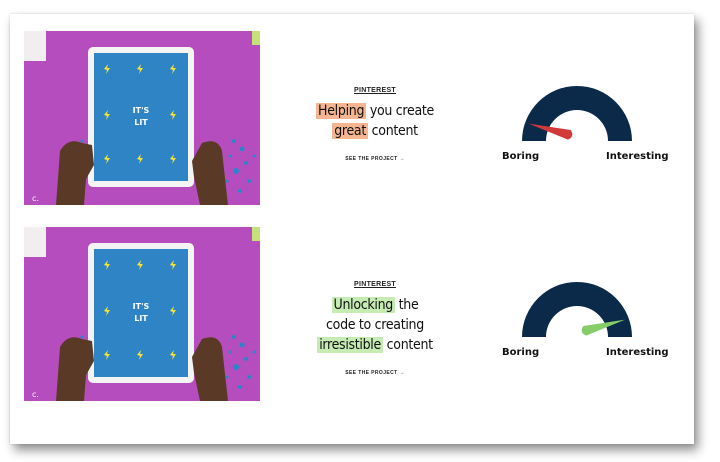  What do you see at coordinates (350, 345) in the screenshot?
I see `headline-highlight: irresistible` at bounding box center [350, 345].